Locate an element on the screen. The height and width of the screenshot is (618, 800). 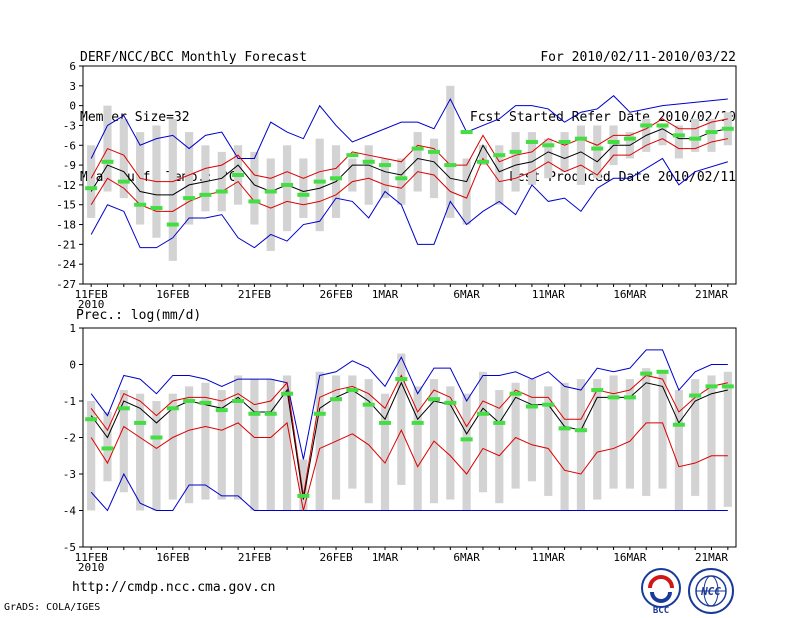
bcc-logo: BCC is located at coordinates (661, 592).